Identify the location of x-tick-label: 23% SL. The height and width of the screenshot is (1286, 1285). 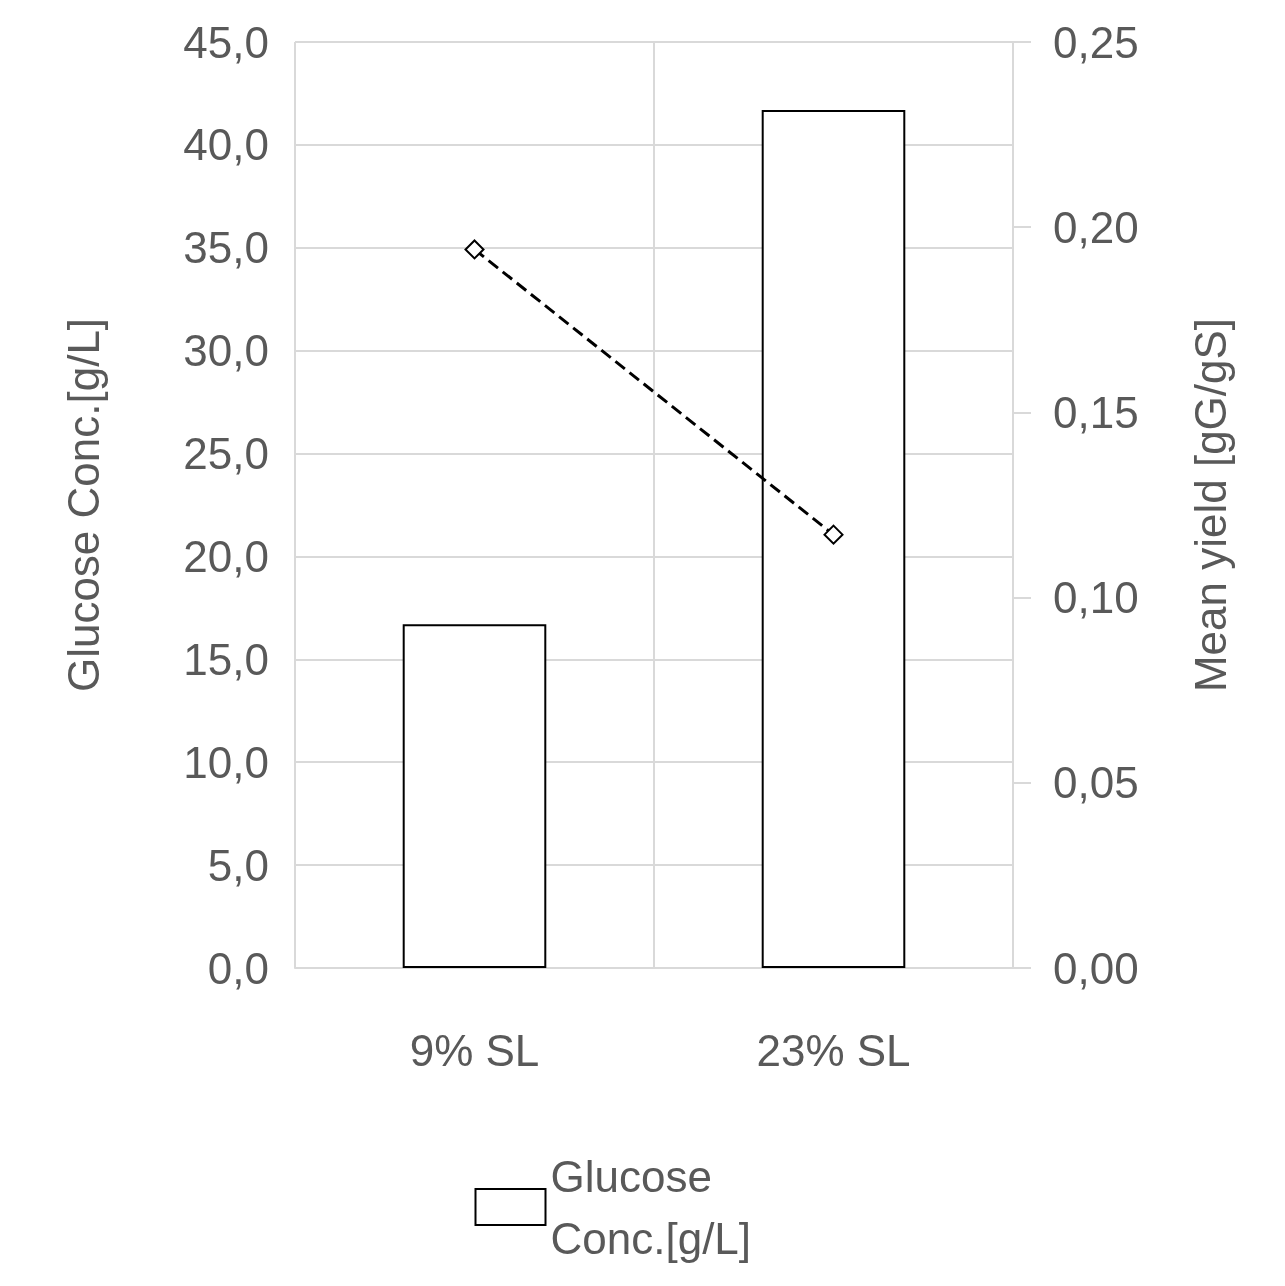
(833, 1050).